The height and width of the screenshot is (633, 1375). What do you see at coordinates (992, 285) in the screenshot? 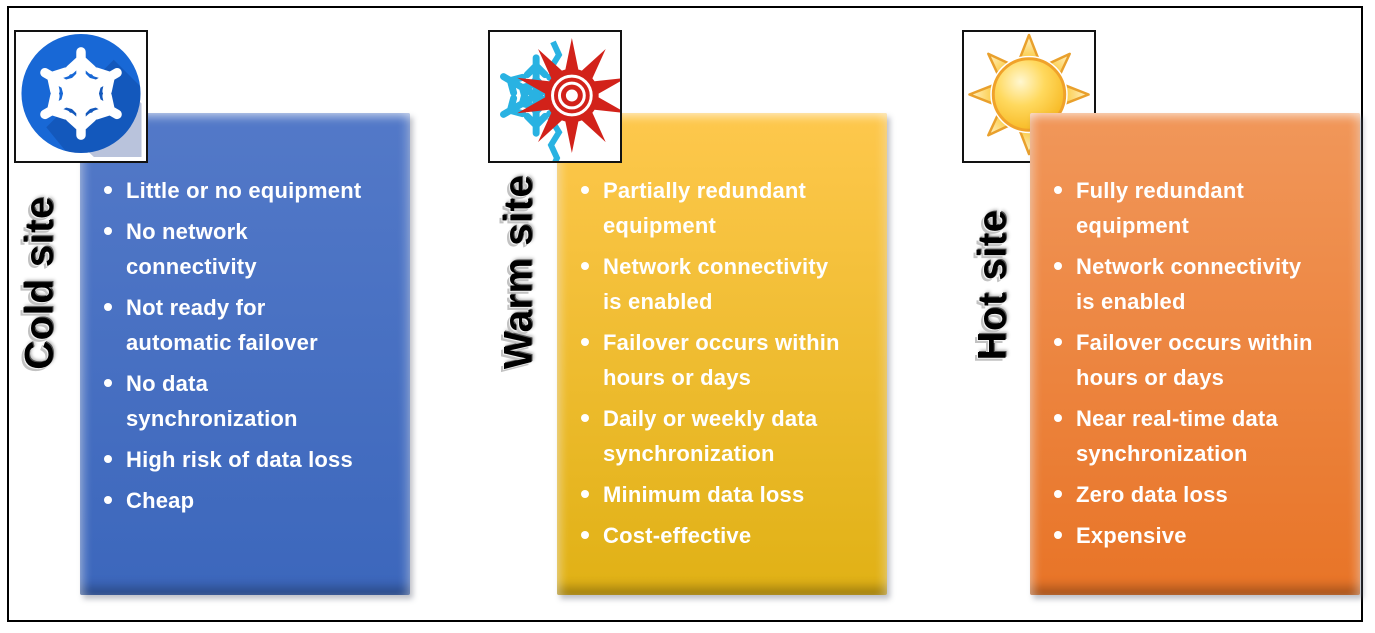
I see `site-label: Hot site` at bounding box center [992, 285].